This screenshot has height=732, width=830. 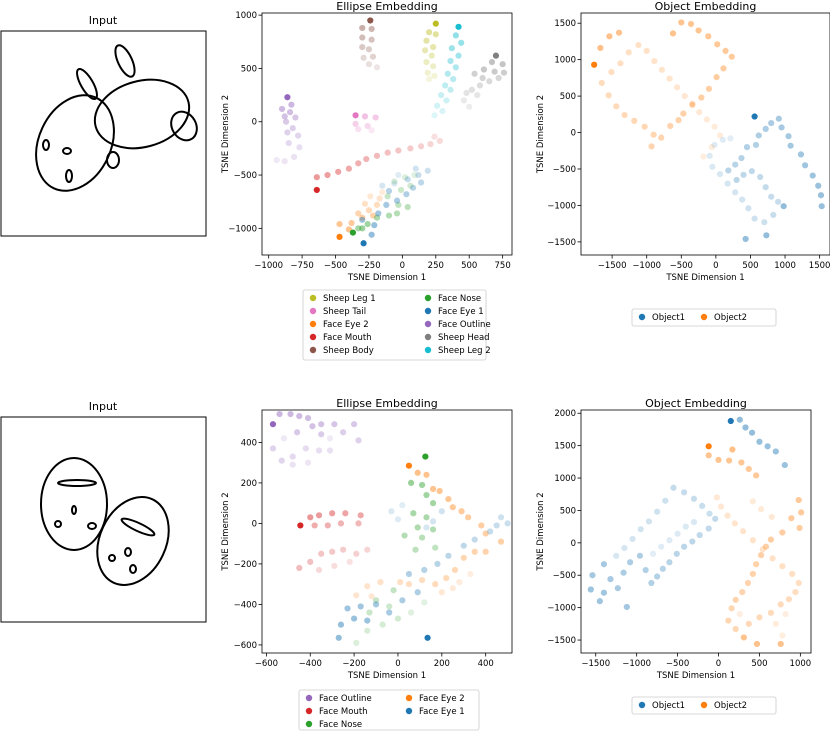 What do you see at coordinates (759, 664) in the screenshot?
I see `x-tick-label: 500` at bounding box center [759, 664].